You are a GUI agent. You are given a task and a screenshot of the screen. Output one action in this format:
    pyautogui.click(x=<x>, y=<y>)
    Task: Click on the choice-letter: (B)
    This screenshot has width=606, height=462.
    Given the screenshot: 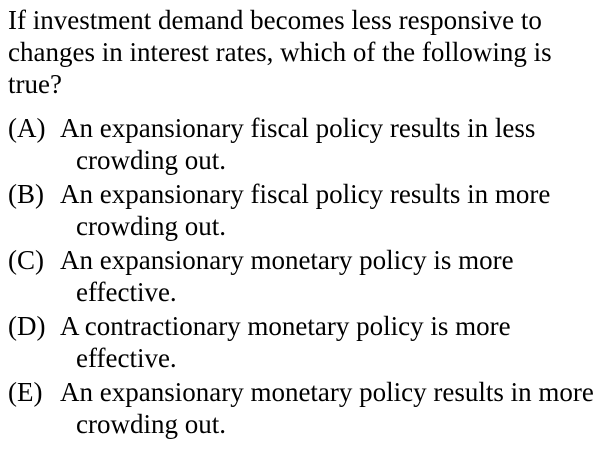 What is the action you would take?
    pyautogui.click(x=26, y=194)
    